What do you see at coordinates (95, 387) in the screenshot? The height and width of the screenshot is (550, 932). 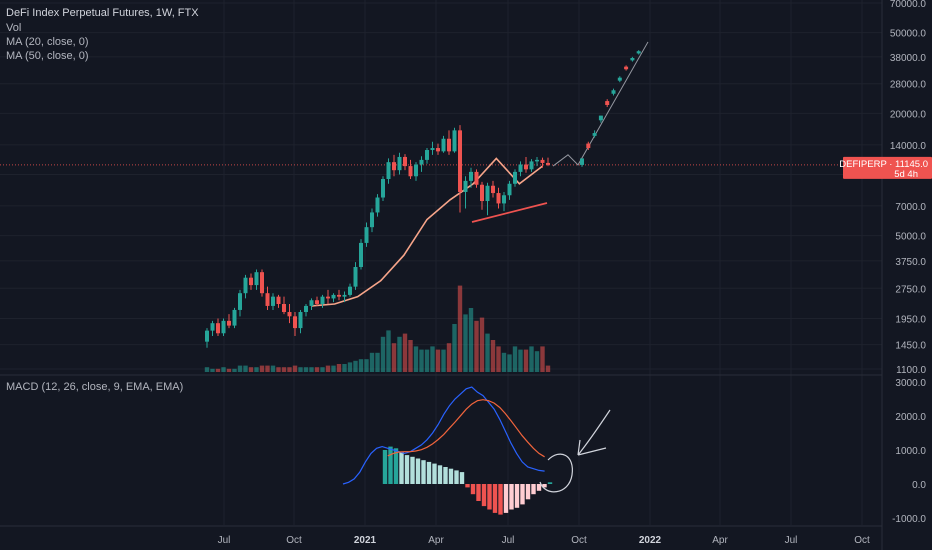 I see `macd-legend: MACD (12, 26, close, 9, EMA, EMA)` at bounding box center [95, 387].